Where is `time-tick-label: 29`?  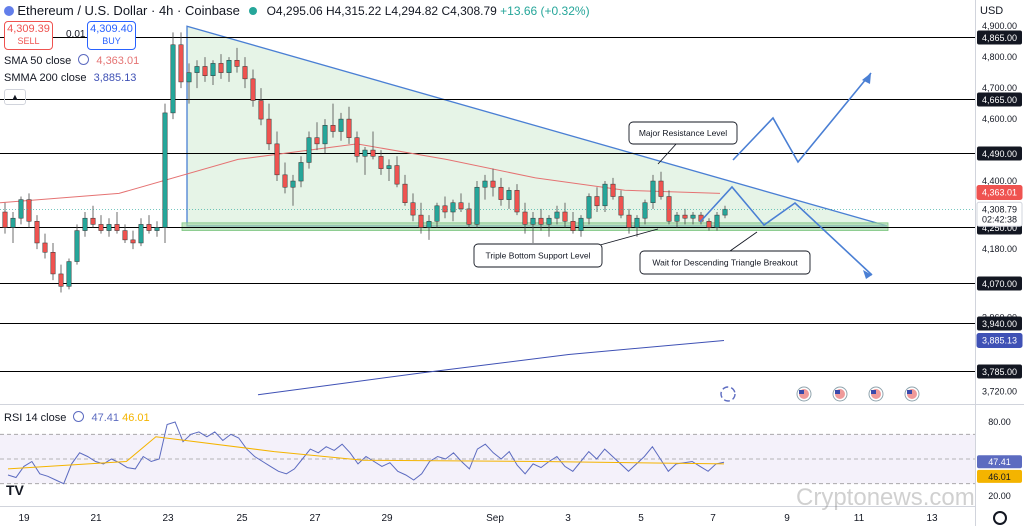 time-tick-label: 29 is located at coordinates (387, 518).